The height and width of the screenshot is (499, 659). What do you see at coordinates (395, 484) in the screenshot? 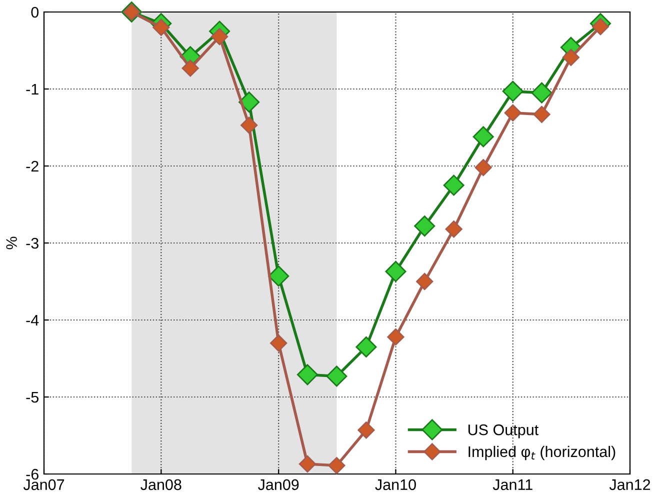
I see `x-tick-label: Jan10` at bounding box center [395, 484].